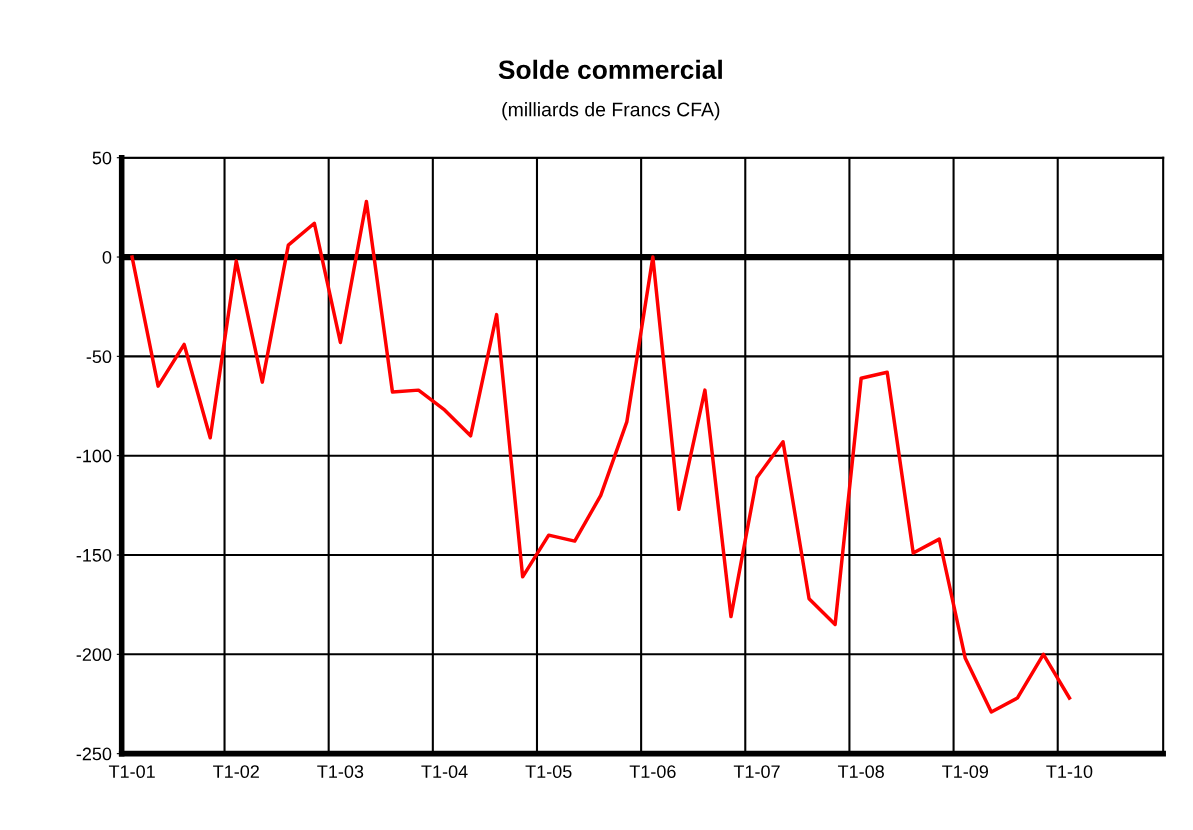 The width and height of the screenshot is (1193, 830). What do you see at coordinates (102, 158) in the screenshot?
I see `y-tick-label: 50` at bounding box center [102, 158].